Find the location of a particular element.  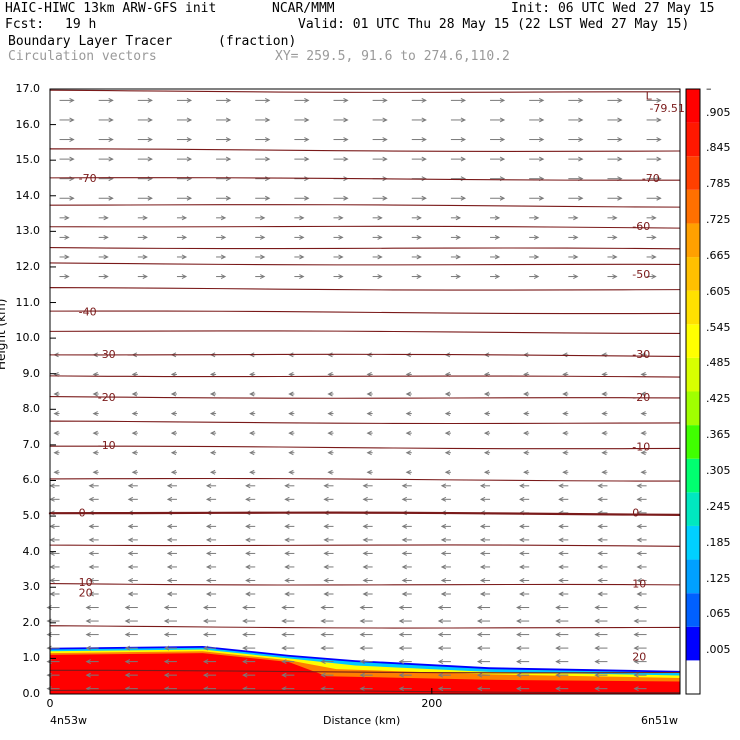

contour-label: -60 is located at coordinates (641, 226).